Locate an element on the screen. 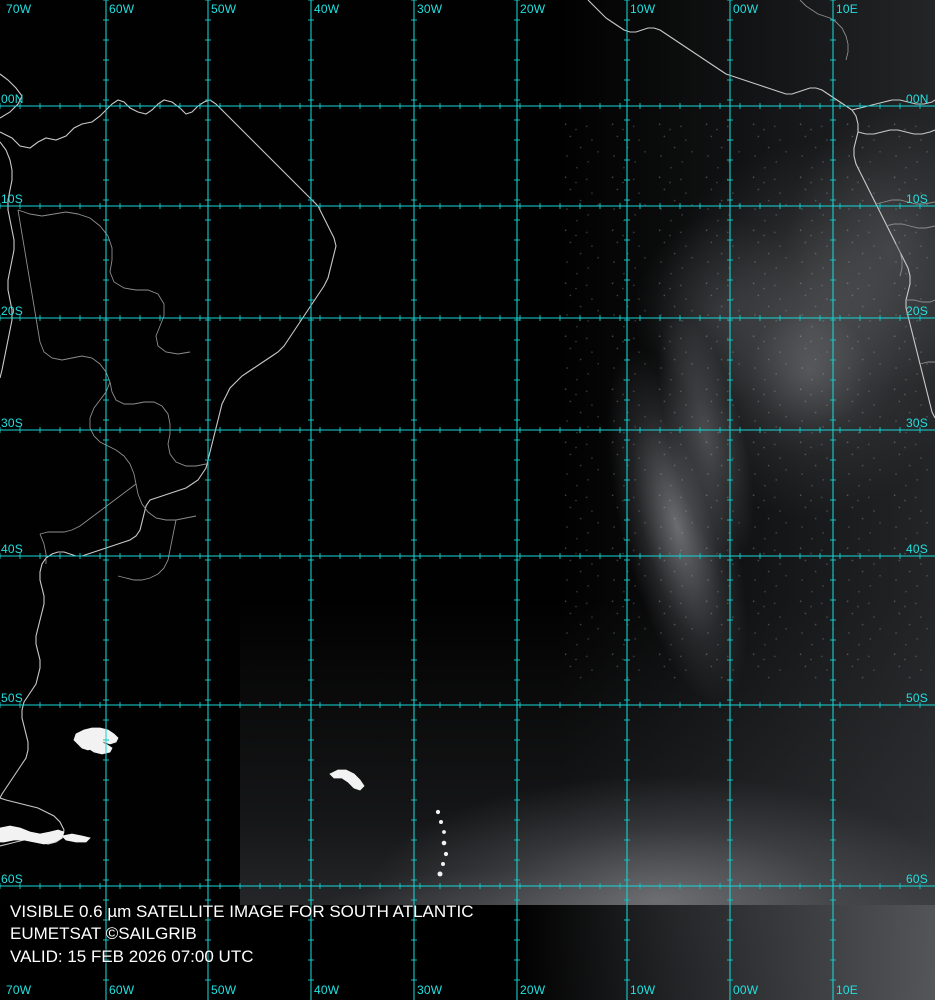 The image size is (935, 1000). island-falkland-islands is located at coordinates (96, 741).